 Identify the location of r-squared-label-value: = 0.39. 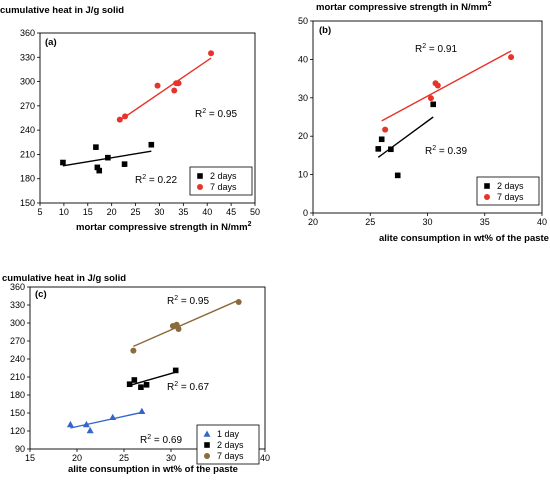
(451, 151).